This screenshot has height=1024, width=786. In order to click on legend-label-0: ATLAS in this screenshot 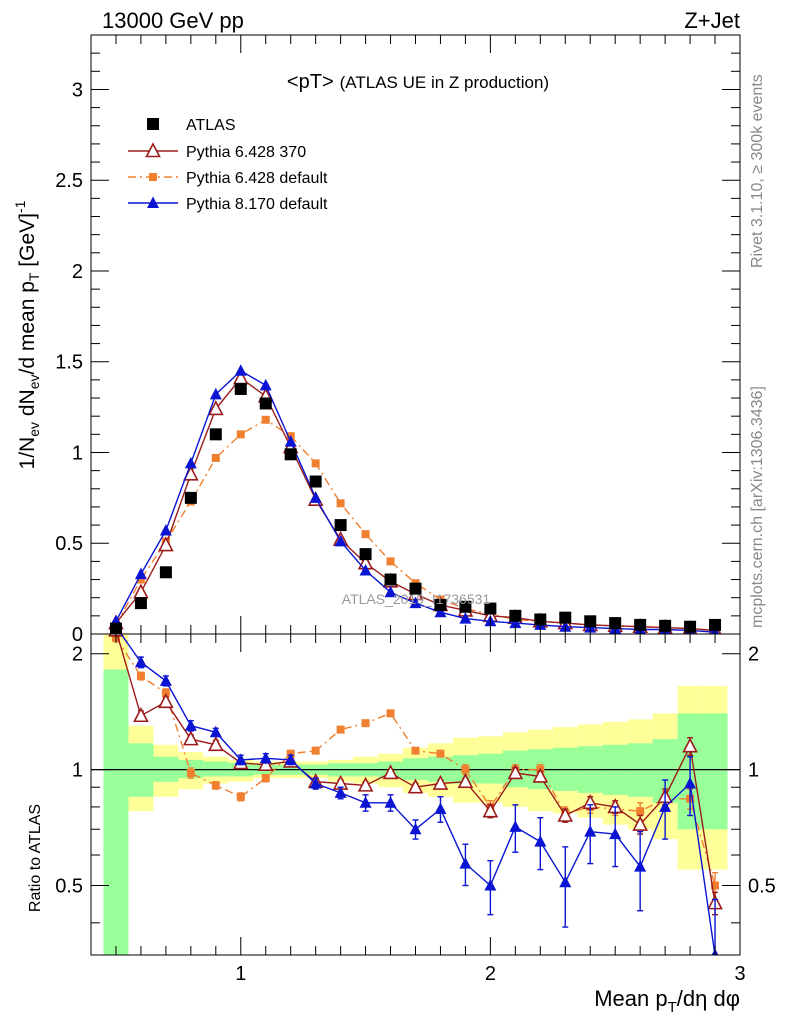, I will do `click(211, 125)`.